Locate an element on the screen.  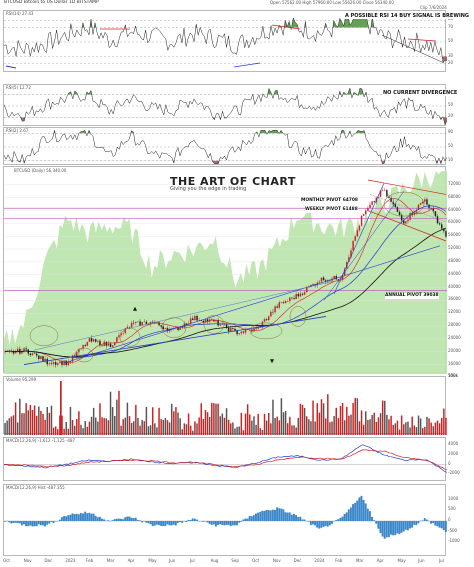
macd-series-line is located at coordinates (225, 460).